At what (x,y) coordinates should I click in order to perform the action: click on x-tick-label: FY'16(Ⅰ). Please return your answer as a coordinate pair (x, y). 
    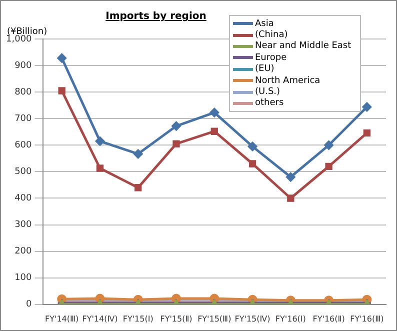
    Looking at the image, I should click on (290, 319).